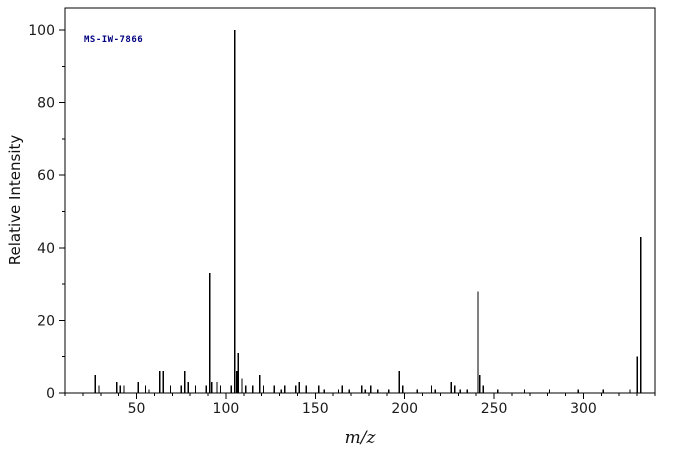 Image resolution: width=676 pixels, height=455 pixels. I want to click on spectrum-id-annotation: MS-IW-7866, so click(114, 40).